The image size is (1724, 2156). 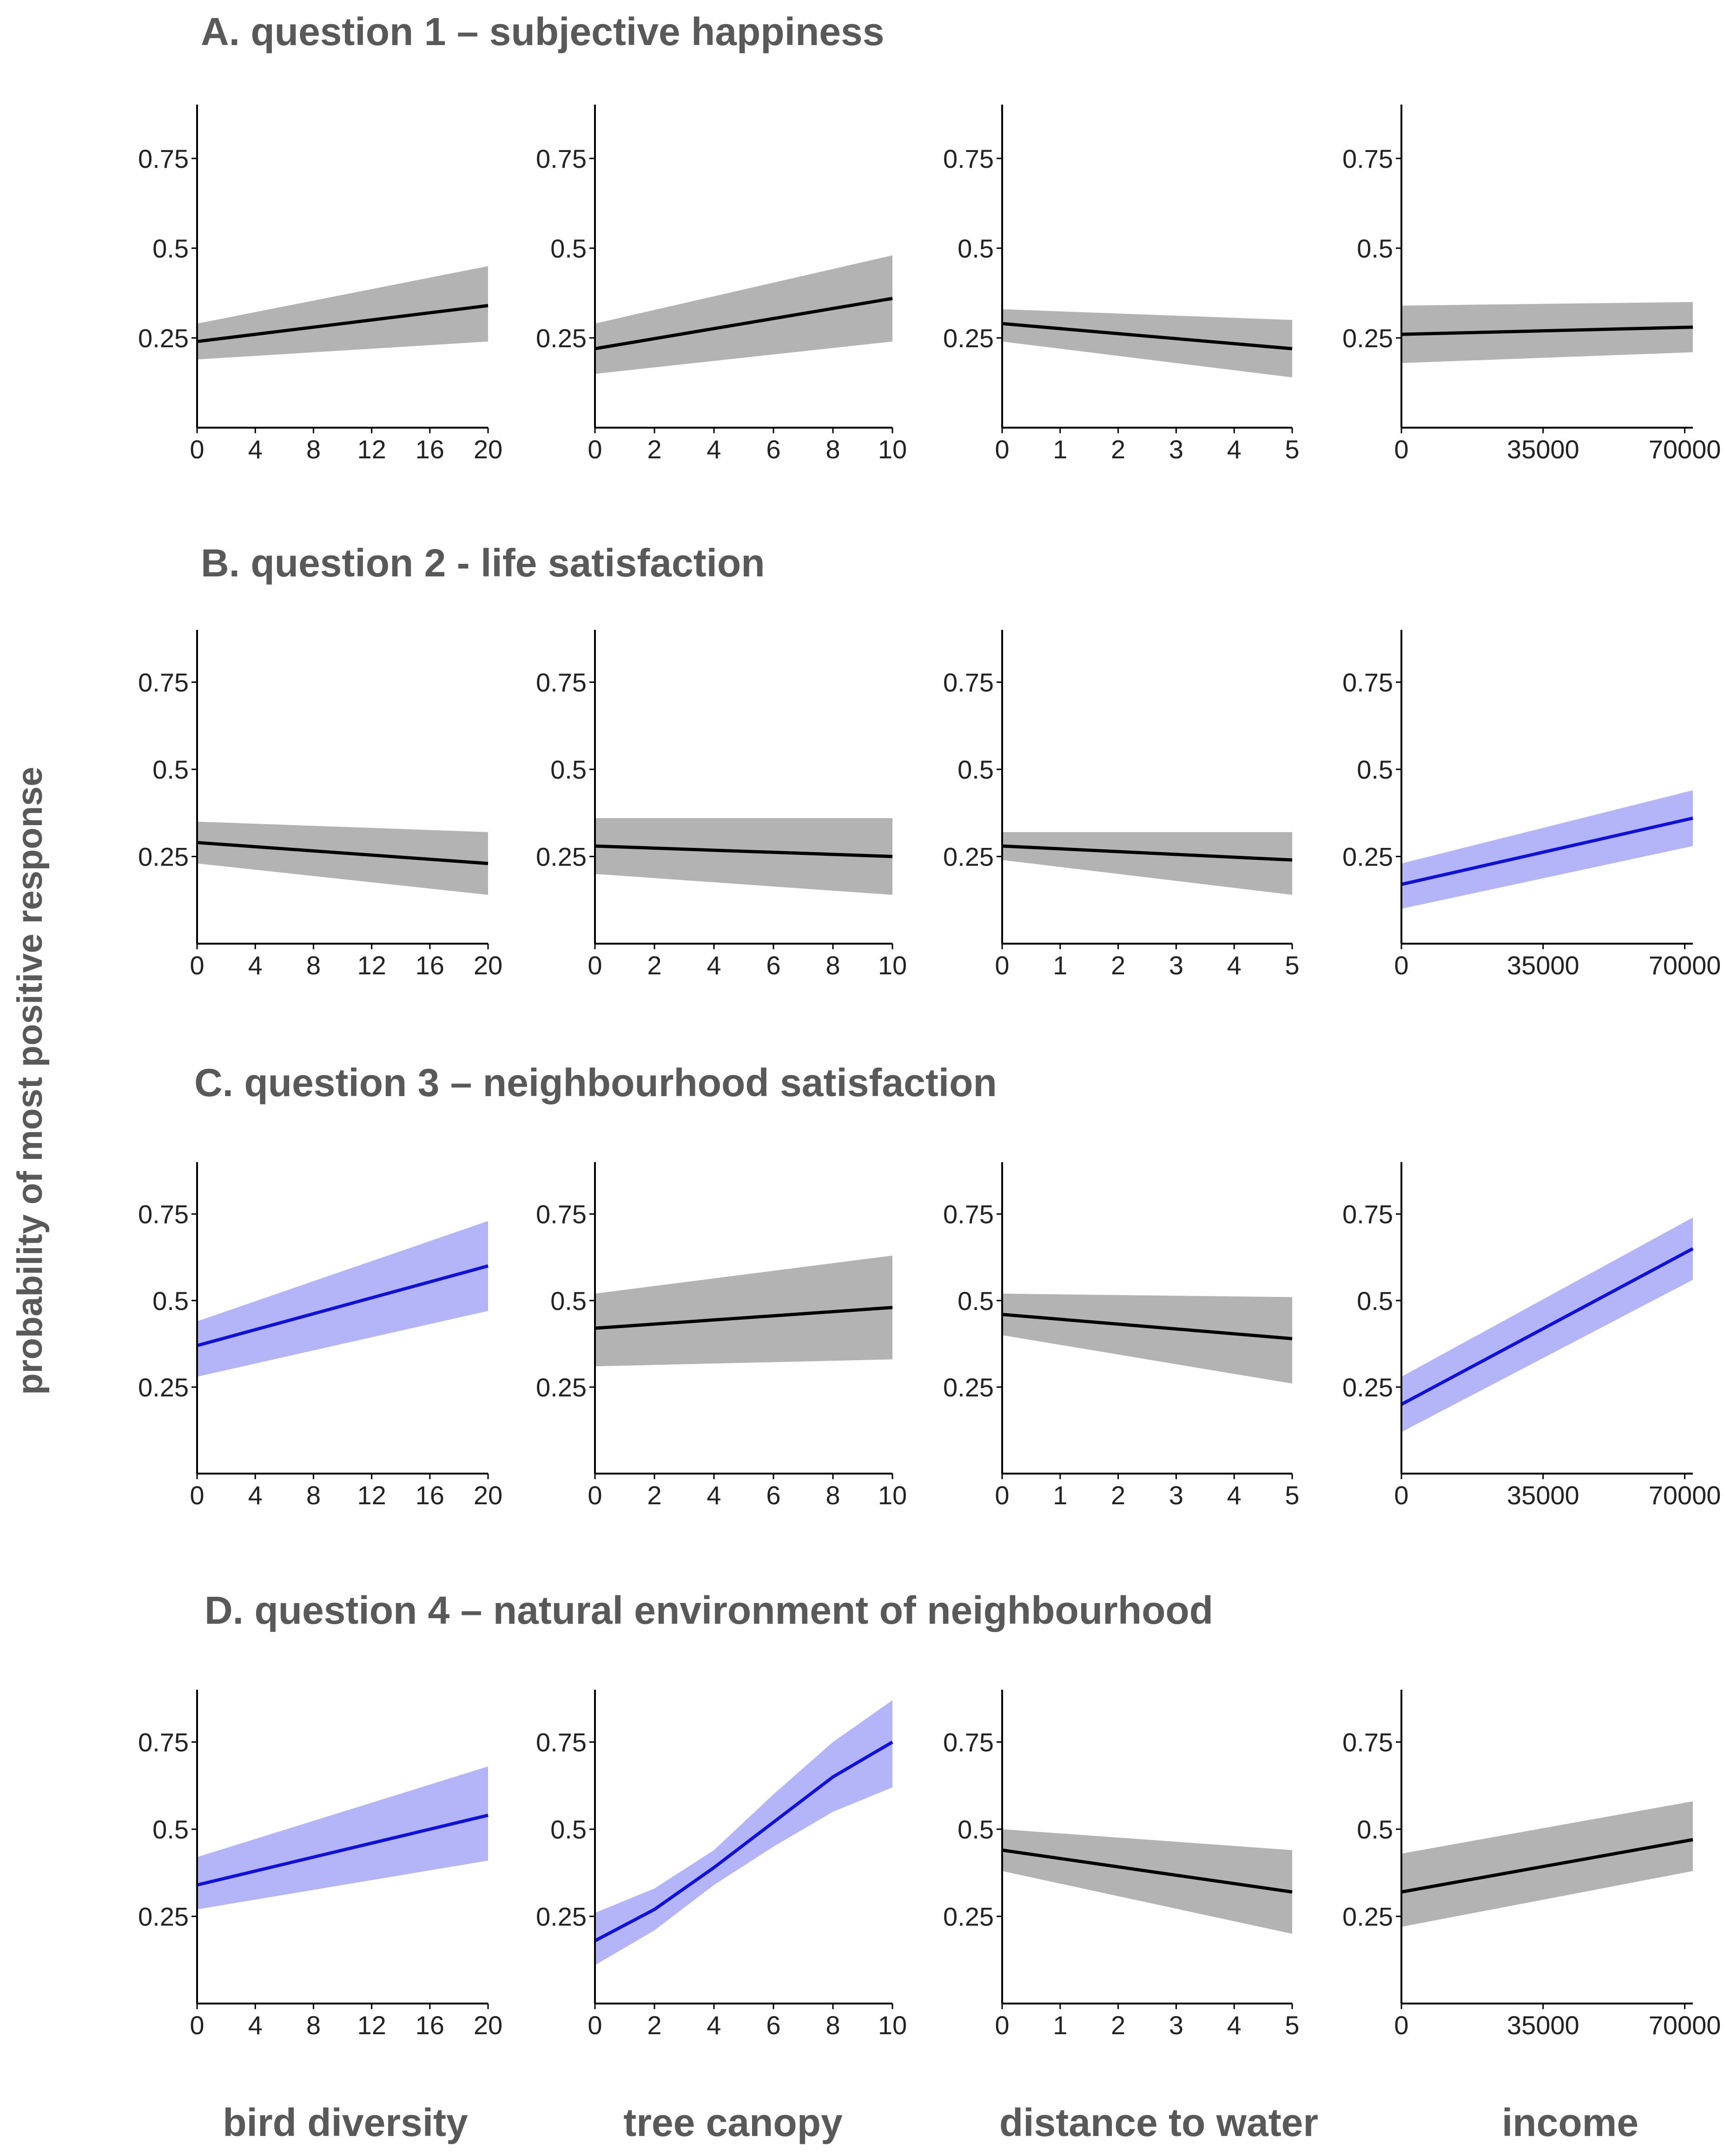 What do you see at coordinates (722, 805) in the screenshot?
I see `panel-b-tree: 0.25 0.5 0.75 0 2 4 6 8 10` at bounding box center [722, 805].